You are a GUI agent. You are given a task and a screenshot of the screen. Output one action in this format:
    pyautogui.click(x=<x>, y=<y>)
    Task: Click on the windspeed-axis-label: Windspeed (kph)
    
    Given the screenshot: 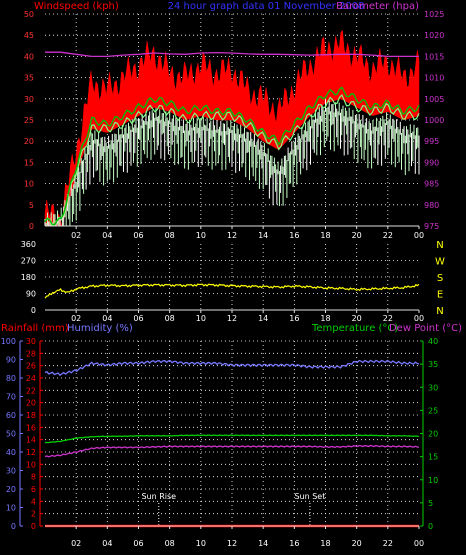 What is the action you would take?
    pyautogui.click(x=76, y=6)
    